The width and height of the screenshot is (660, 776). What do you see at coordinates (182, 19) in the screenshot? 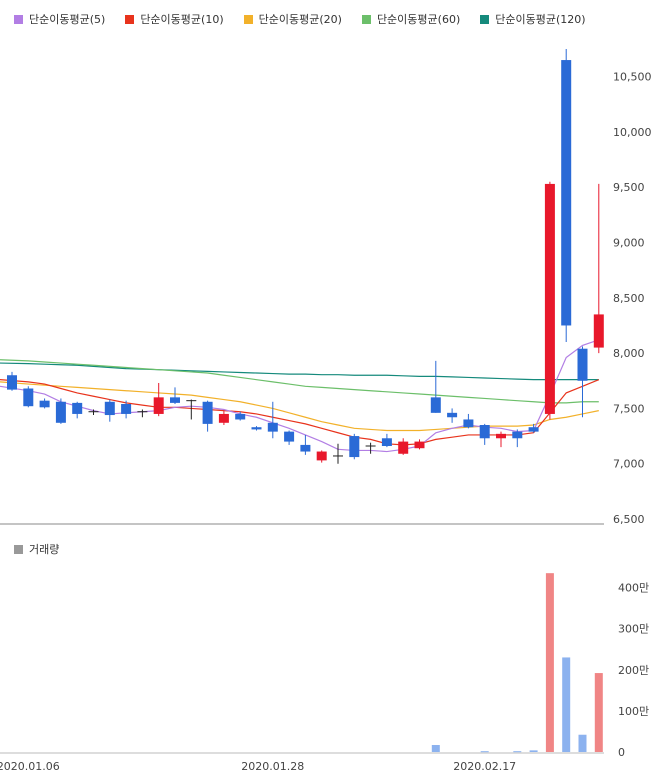
I see `legend-label: 단순이동평균(10)` at bounding box center [182, 19].